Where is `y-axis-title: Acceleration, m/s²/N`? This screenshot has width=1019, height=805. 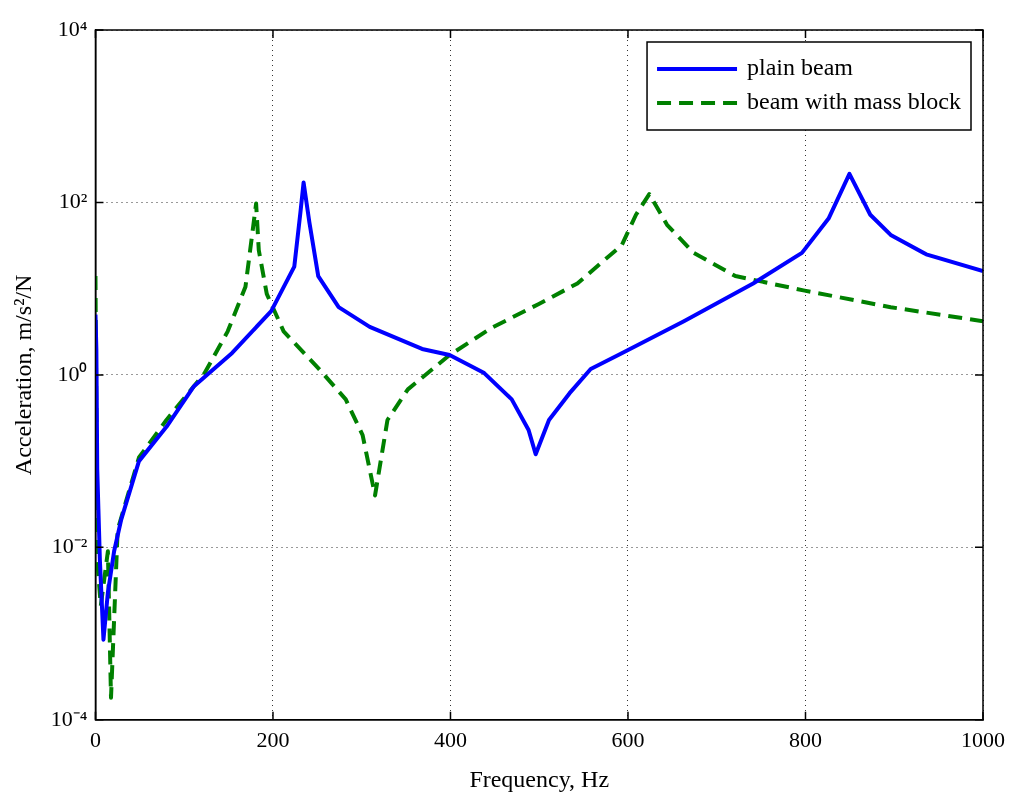 y-axis-title: Acceleration, m/s²/N is located at coordinates (22, 375).